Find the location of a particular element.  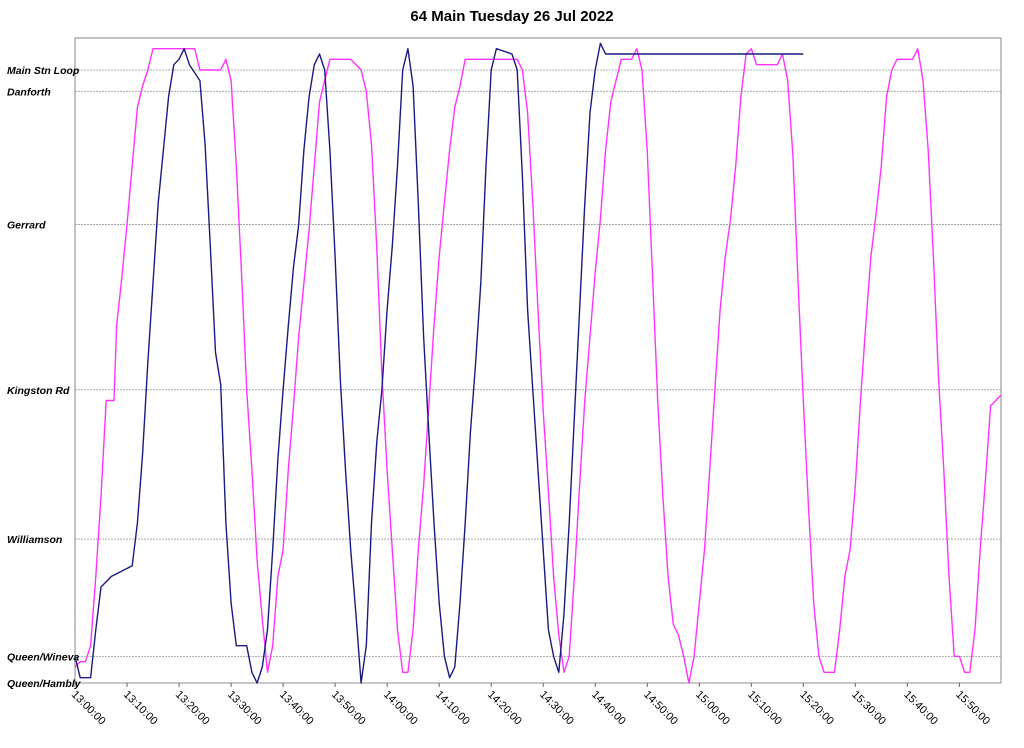

stop-label: Danforth is located at coordinates (29, 92).